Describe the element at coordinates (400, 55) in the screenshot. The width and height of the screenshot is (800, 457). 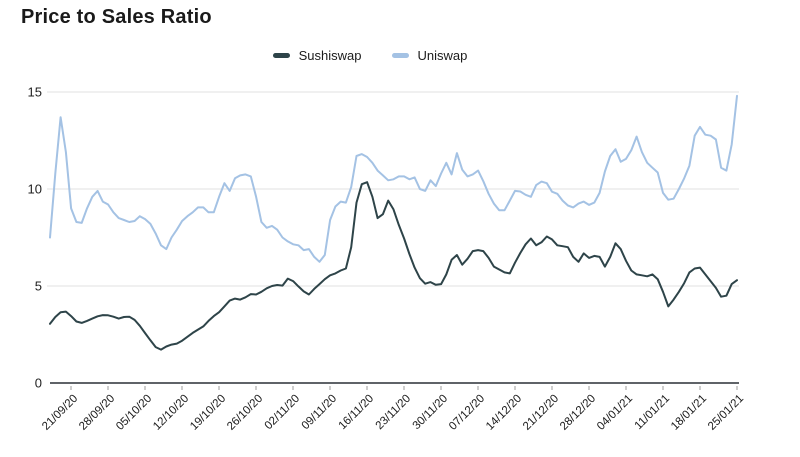
I see `uniswap-line-swatch-icon` at that location.